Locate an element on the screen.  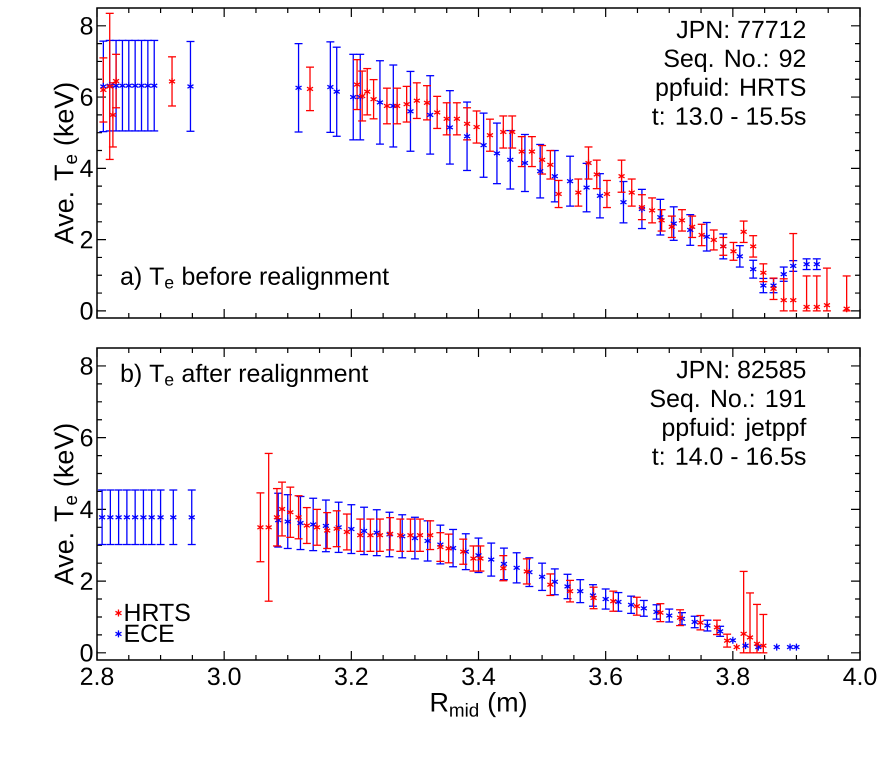
annotation: t: 13.0 - 15.5s is located at coordinates (729, 116).